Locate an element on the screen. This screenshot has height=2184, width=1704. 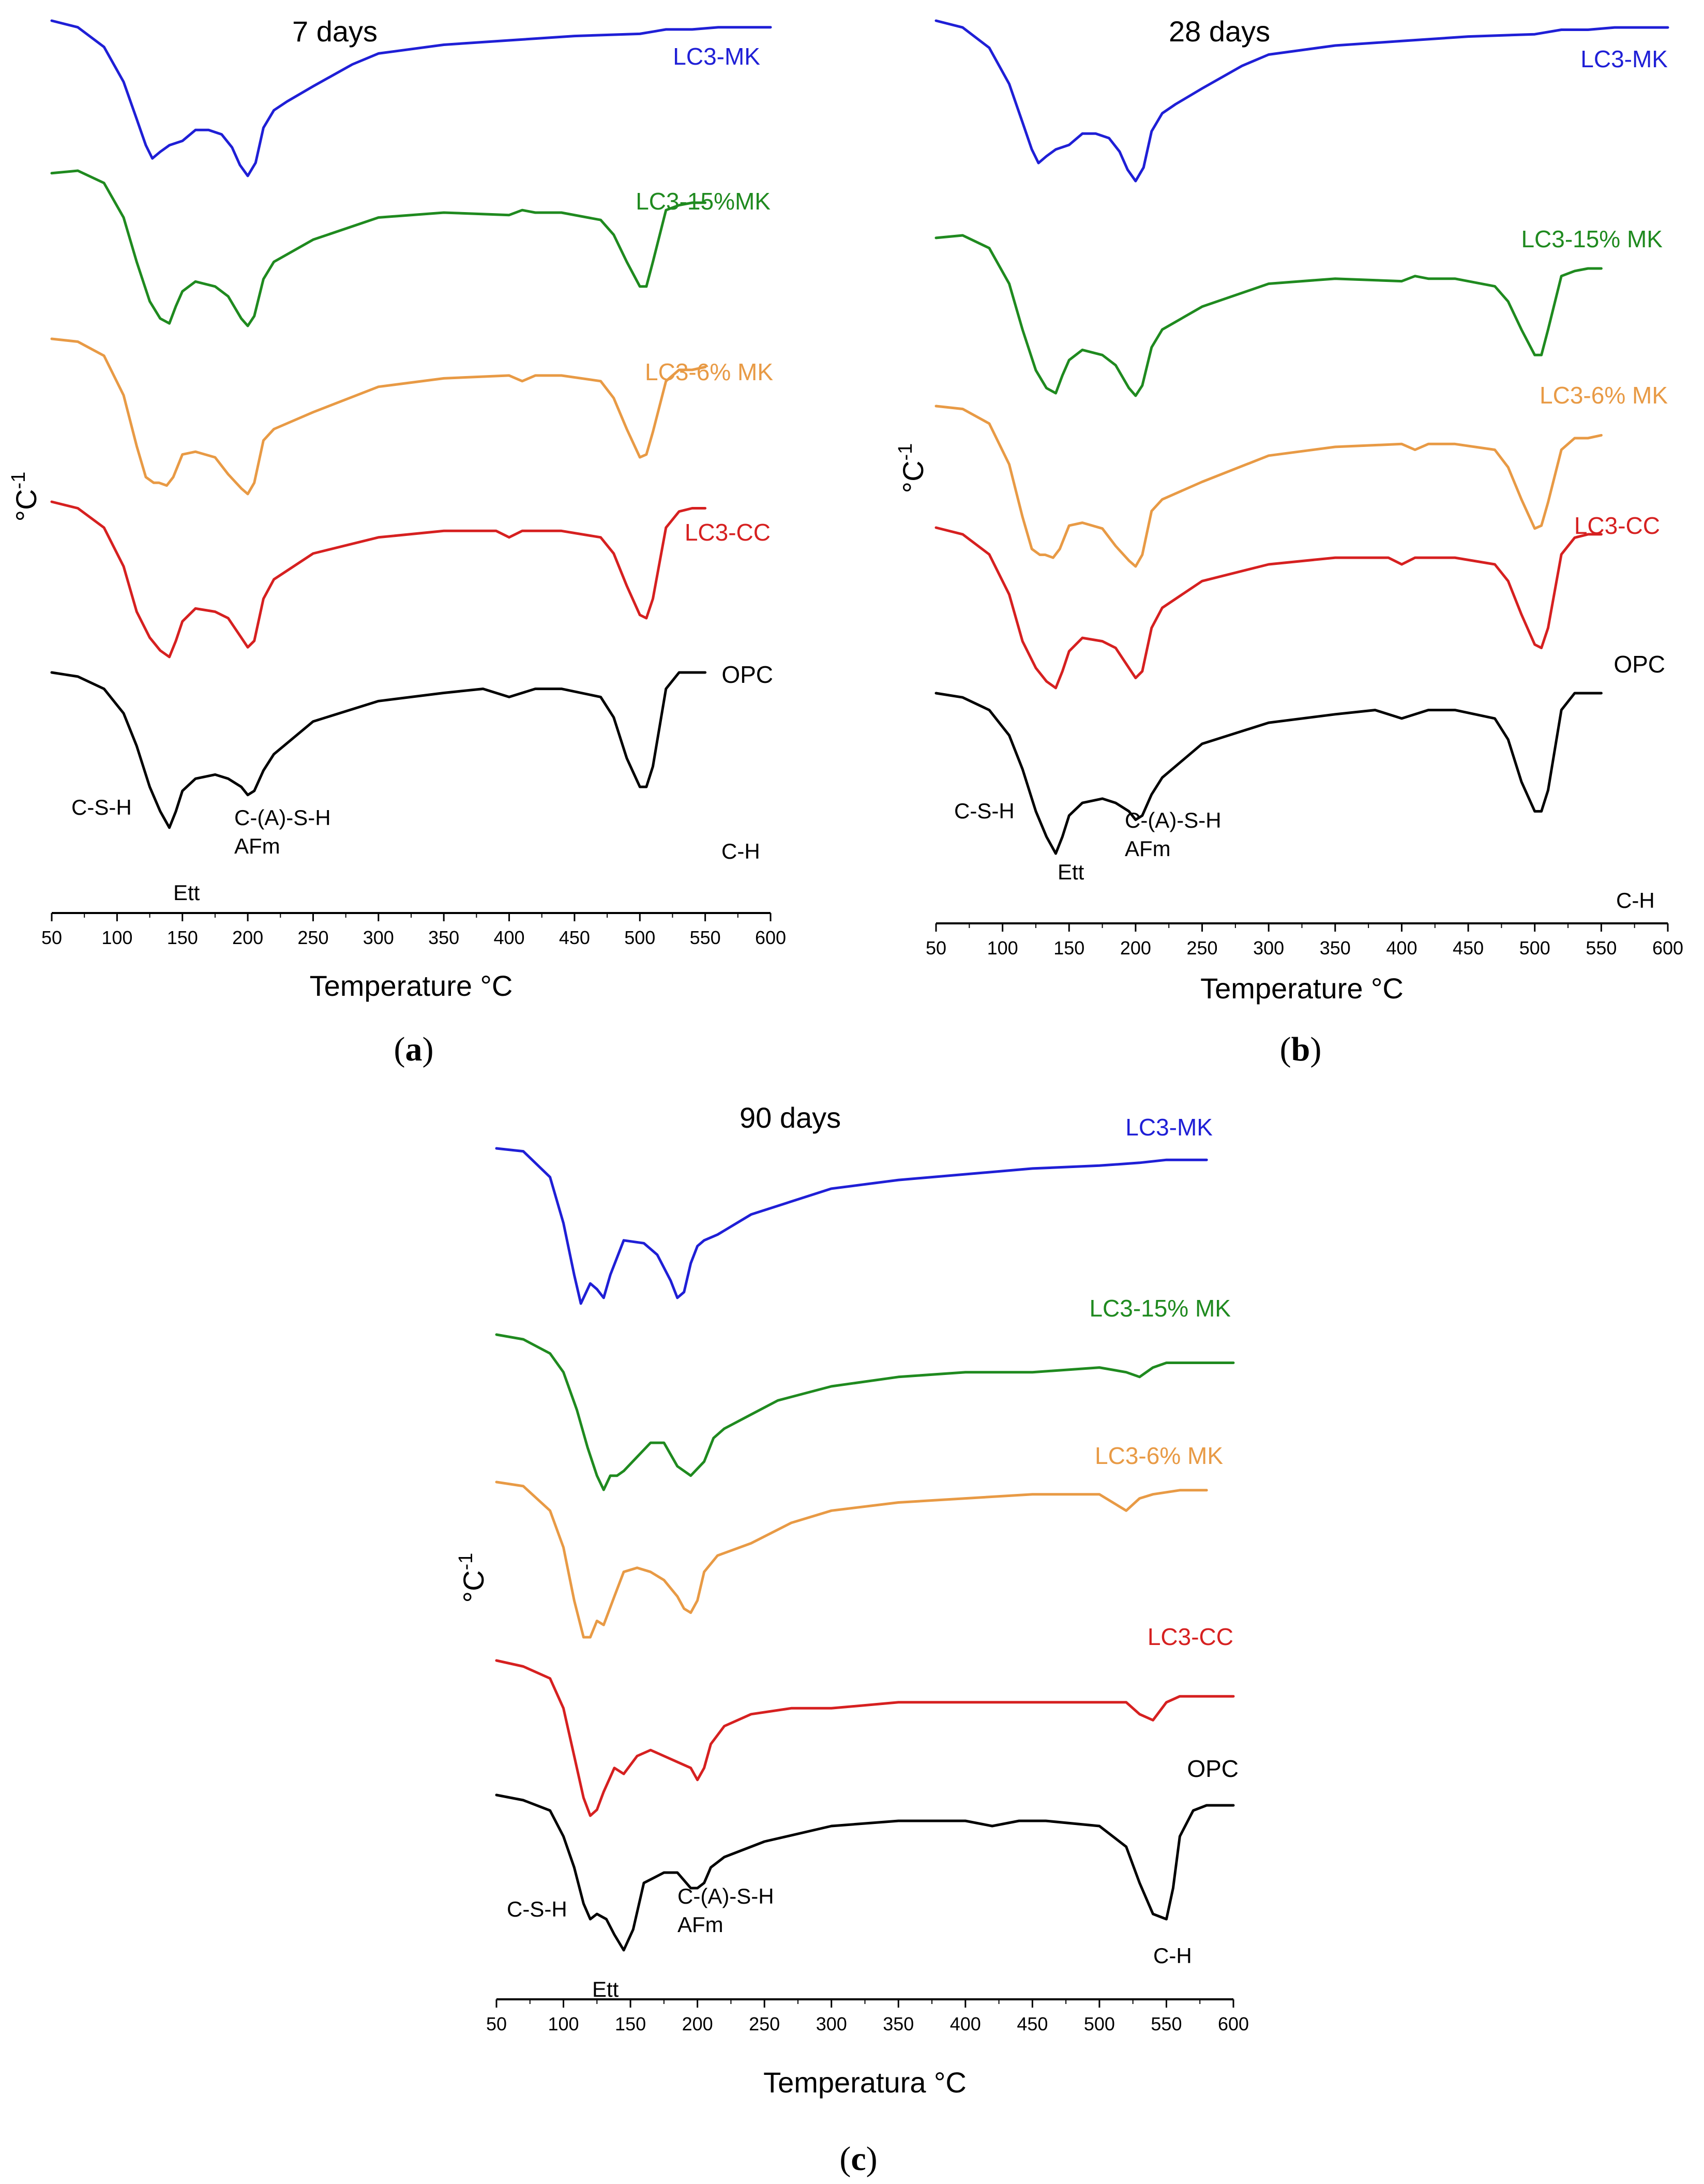
x-axis-label: Temperatura °C is located at coordinates (865, 2082).